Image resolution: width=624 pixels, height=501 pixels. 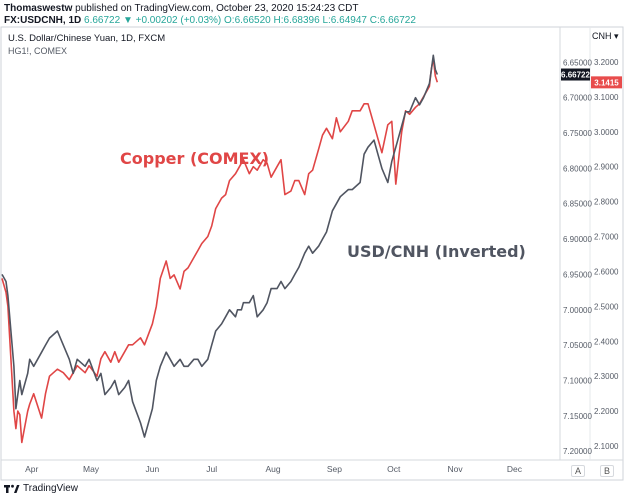 What do you see at coordinates (344, 20) in the screenshot?
I see `ohlc-low: L:6.64947` at bounding box center [344, 20].